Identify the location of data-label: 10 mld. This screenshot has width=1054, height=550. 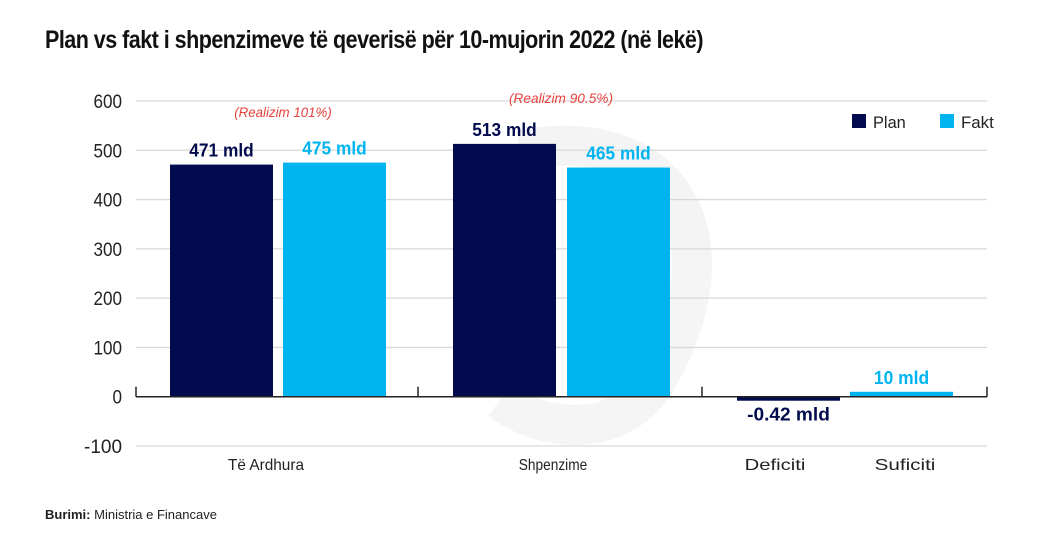
(901, 378).